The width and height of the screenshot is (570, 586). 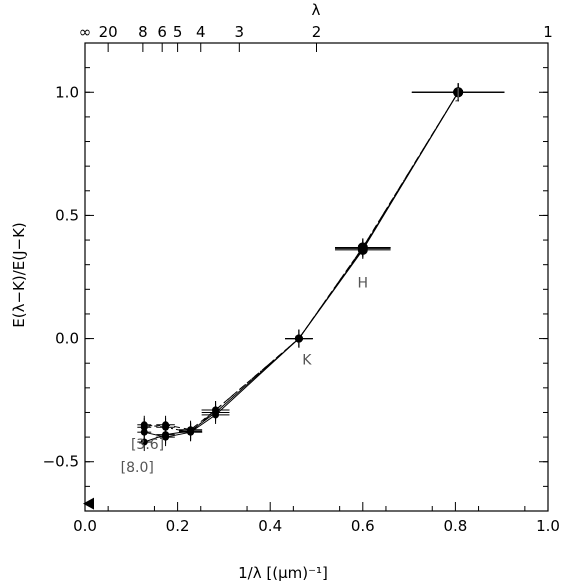 I want to click on point-label: J, so click(x=457, y=94).